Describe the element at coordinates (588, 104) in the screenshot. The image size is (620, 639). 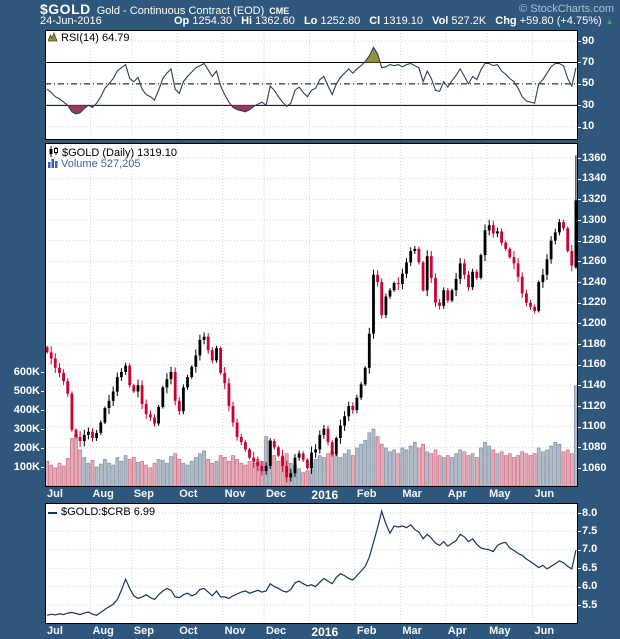
I see `rsi-tick-label: 30` at that location.